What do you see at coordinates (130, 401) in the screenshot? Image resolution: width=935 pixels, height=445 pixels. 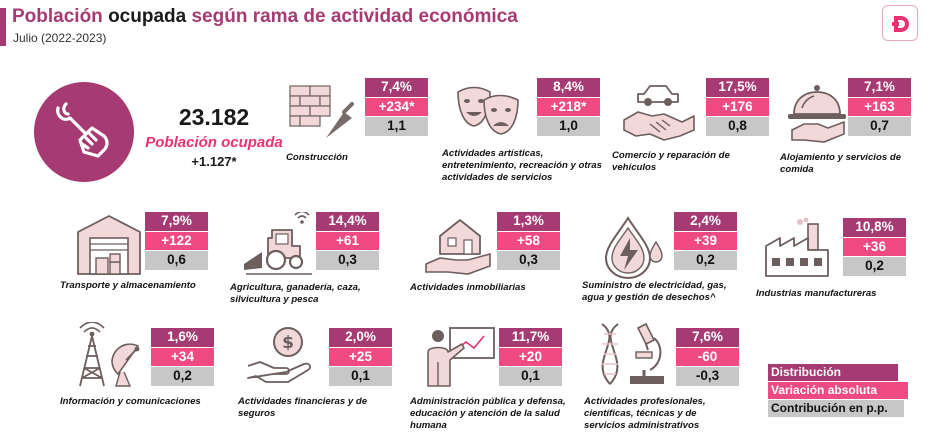 I see `sector-label: Información y comunicaciones` at bounding box center [130, 401].